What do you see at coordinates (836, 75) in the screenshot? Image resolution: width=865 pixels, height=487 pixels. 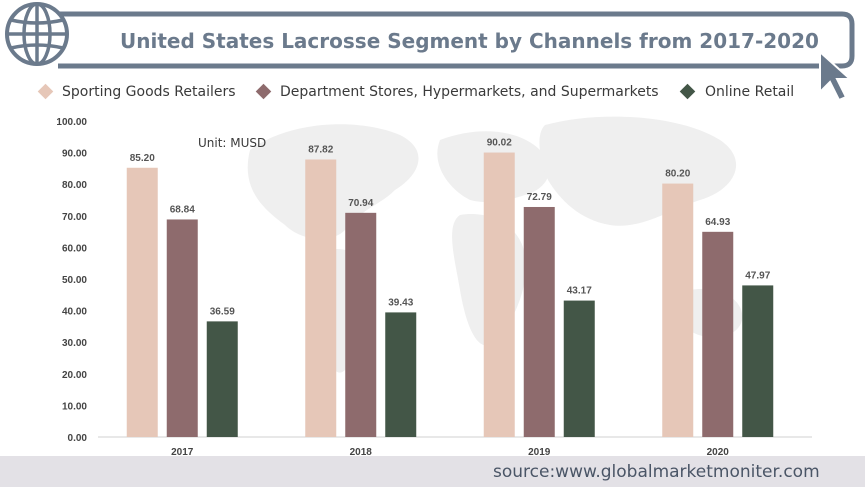 I see `cursor-arrow-icon` at bounding box center [836, 75].